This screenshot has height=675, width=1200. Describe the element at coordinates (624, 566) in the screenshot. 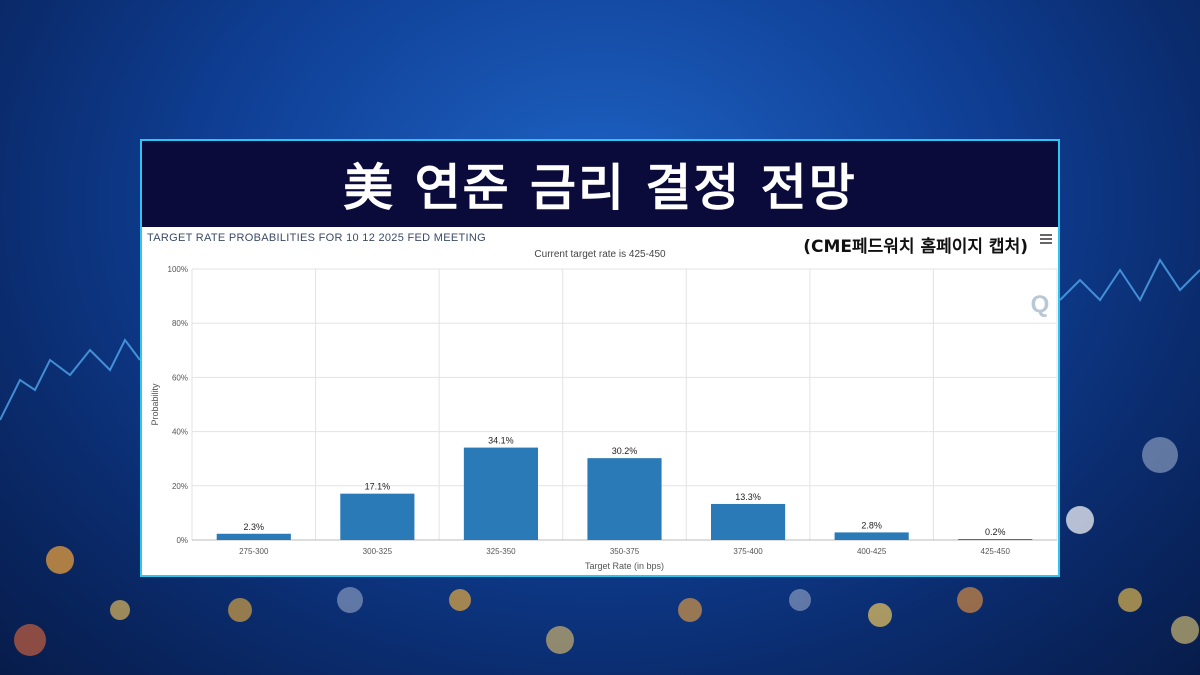

I see `x-axis-title: Target Rate (in bps)` at that location.